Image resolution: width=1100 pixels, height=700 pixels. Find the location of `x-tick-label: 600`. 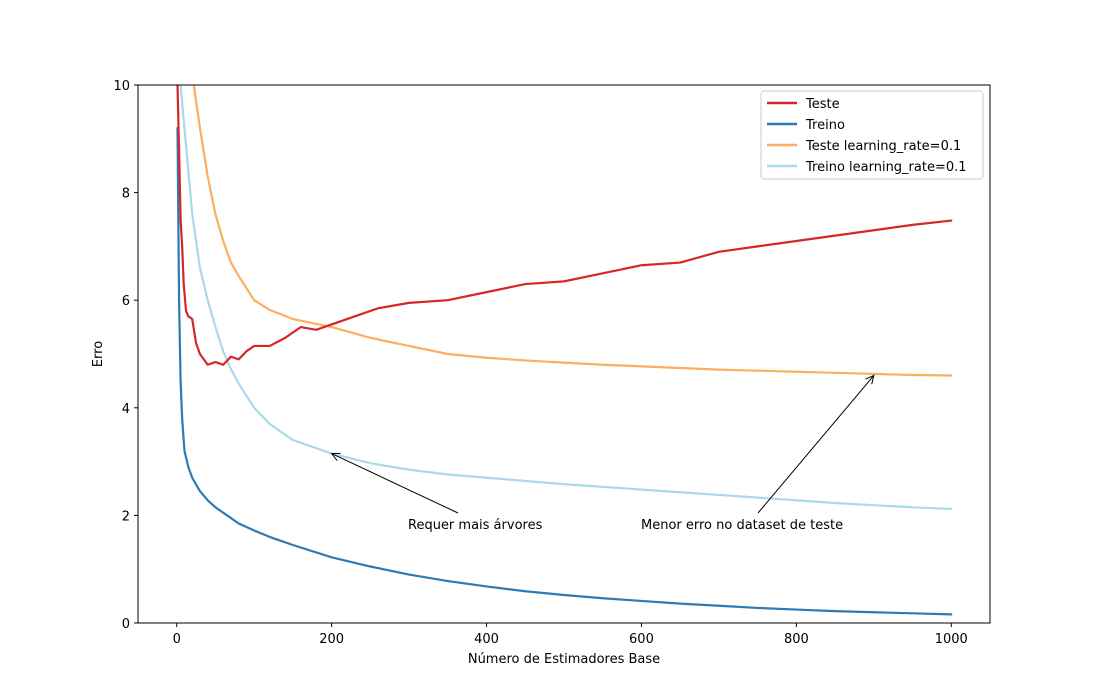

x-tick-label: 600 is located at coordinates (641, 639).